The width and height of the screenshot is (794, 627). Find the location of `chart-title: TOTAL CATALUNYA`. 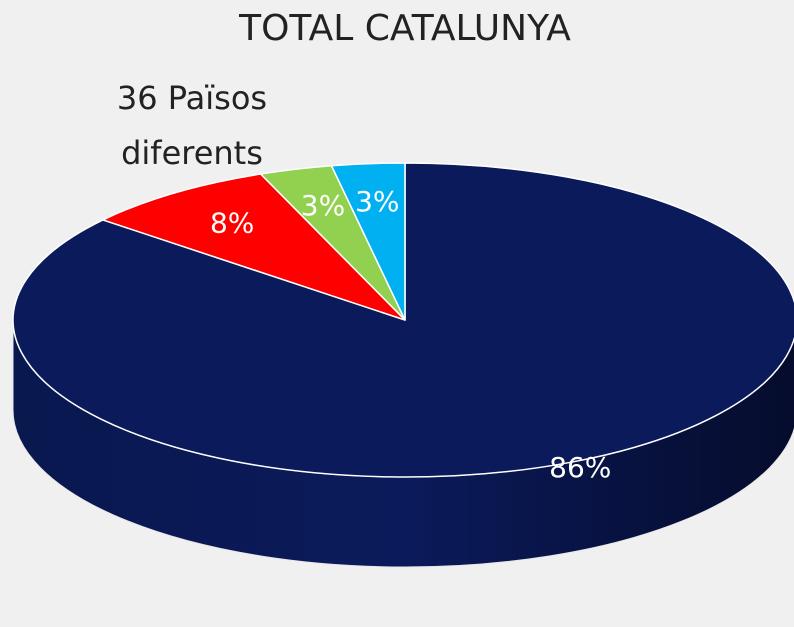

chart-title: TOTAL CATALUNYA is located at coordinates (404, 28).